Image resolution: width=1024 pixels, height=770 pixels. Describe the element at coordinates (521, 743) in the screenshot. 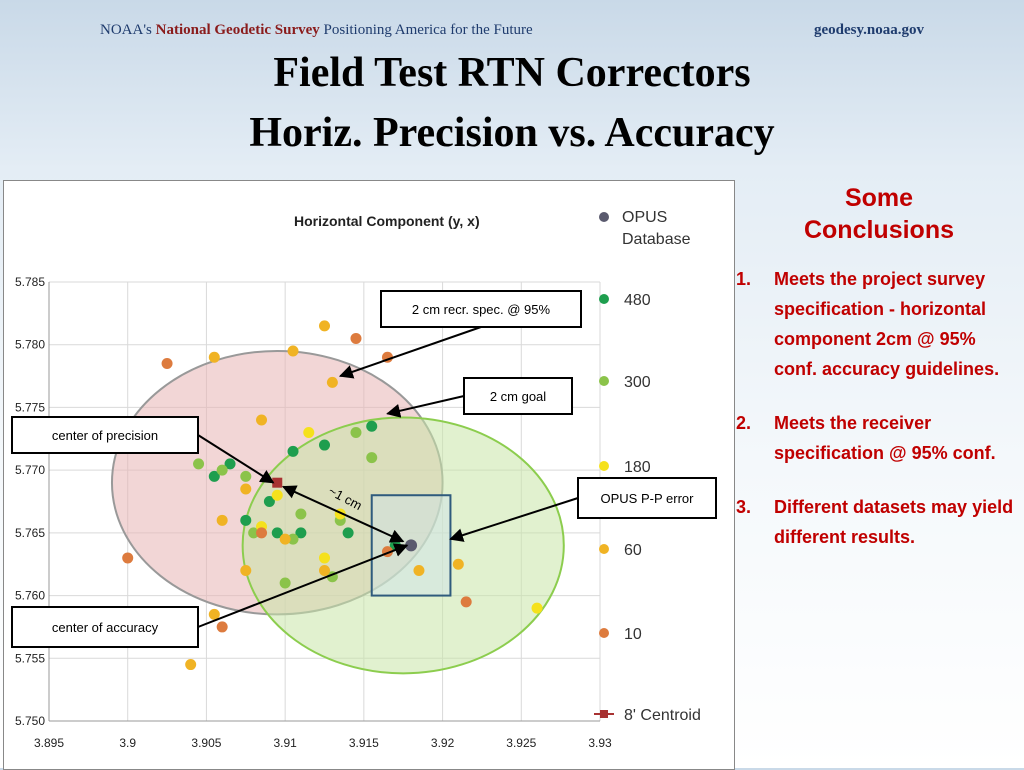

I see `x-tick-label: 3.925` at that location.